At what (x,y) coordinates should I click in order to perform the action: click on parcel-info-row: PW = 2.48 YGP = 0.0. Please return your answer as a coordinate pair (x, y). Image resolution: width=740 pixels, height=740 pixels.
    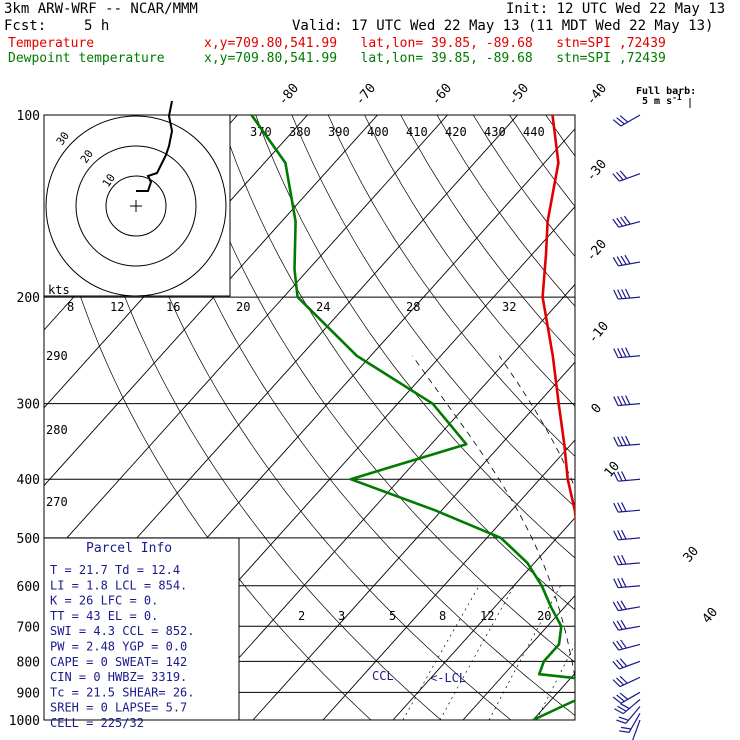
    Looking at the image, I should click on (118, 647).